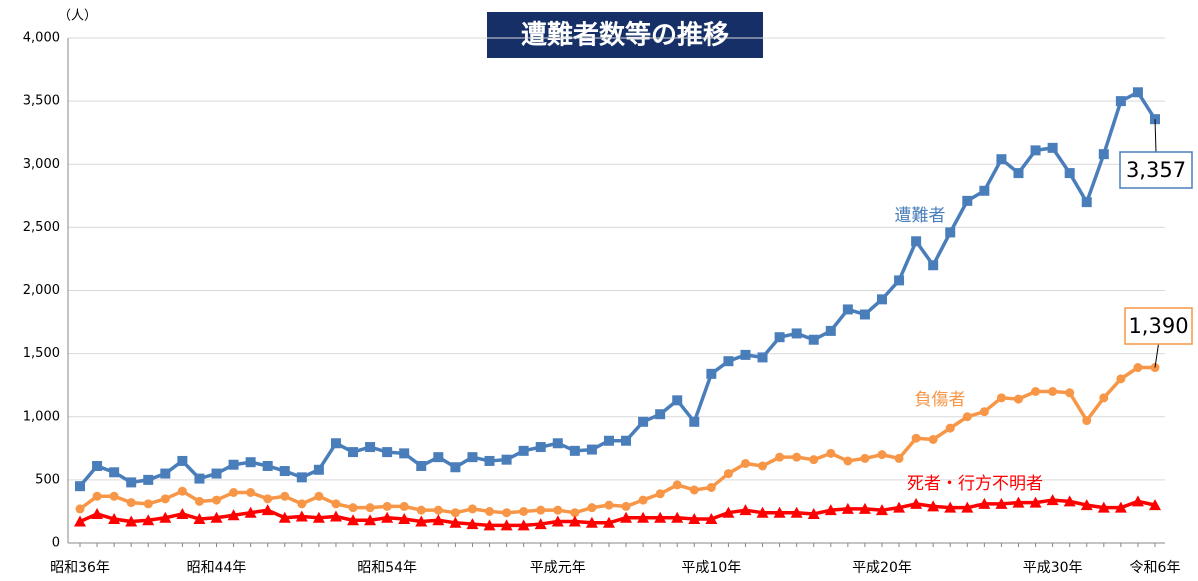  What do you see at coordinates (625, 35) in the screenshot?
I see `chart-title: 遭難者数等の推移` at bounding box center [625, 35].